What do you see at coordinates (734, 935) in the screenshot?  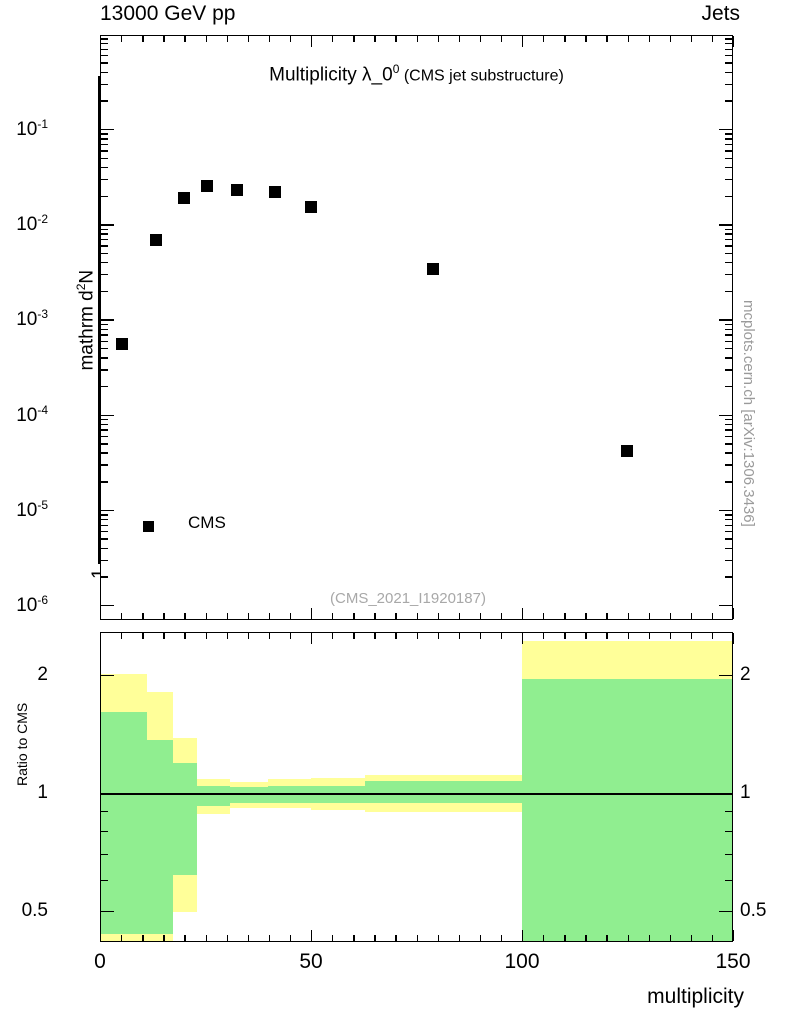 I see `ratio-x-major-tick-bottom` at bounding box center [734, 935].